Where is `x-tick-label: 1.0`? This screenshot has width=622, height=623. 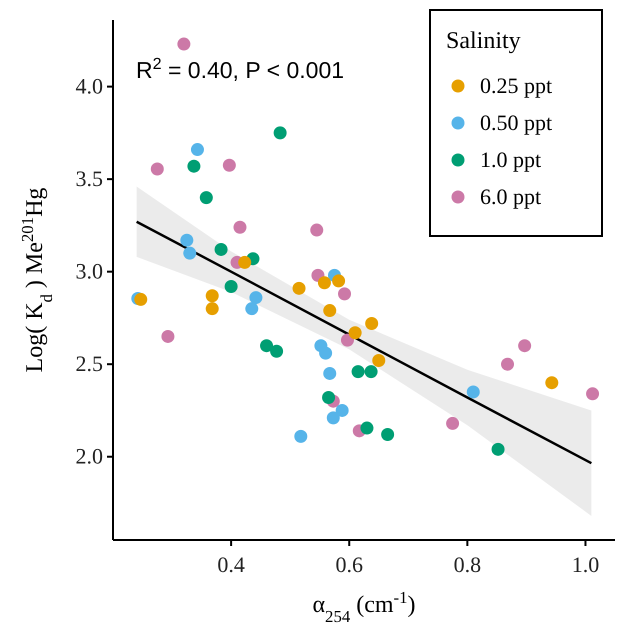 x-tick-label: 1.0 is located at coordinates (586, 564).